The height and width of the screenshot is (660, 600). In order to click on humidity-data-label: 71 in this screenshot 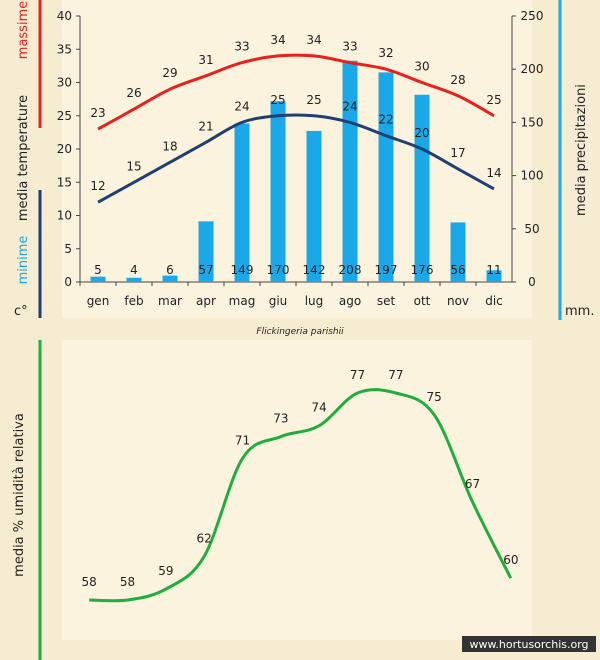, I will do `click(242, 440)`.